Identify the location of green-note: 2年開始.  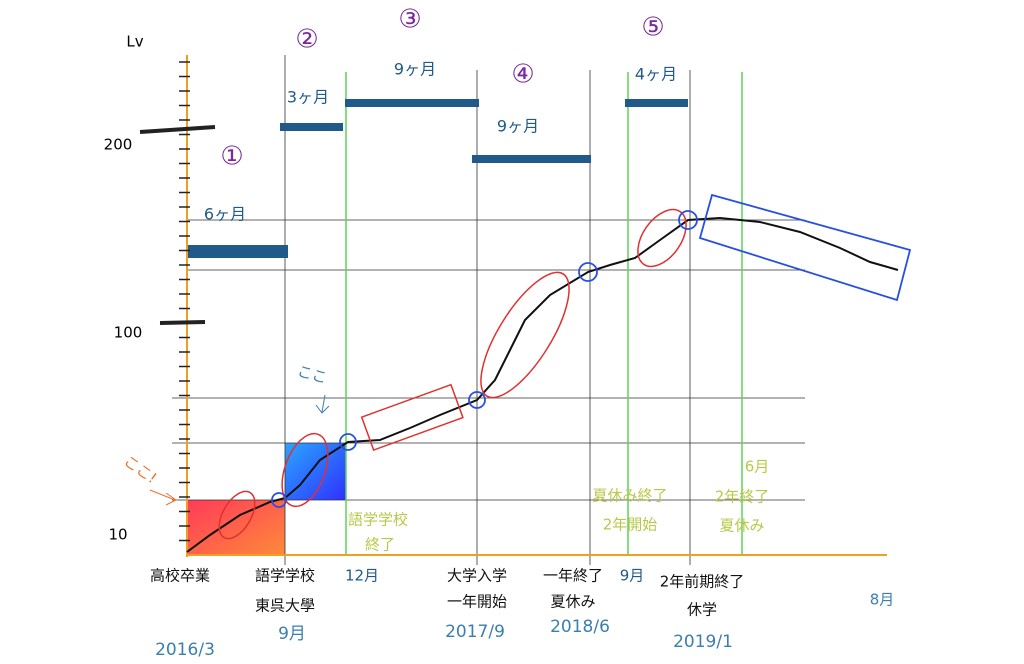
(630, 525).